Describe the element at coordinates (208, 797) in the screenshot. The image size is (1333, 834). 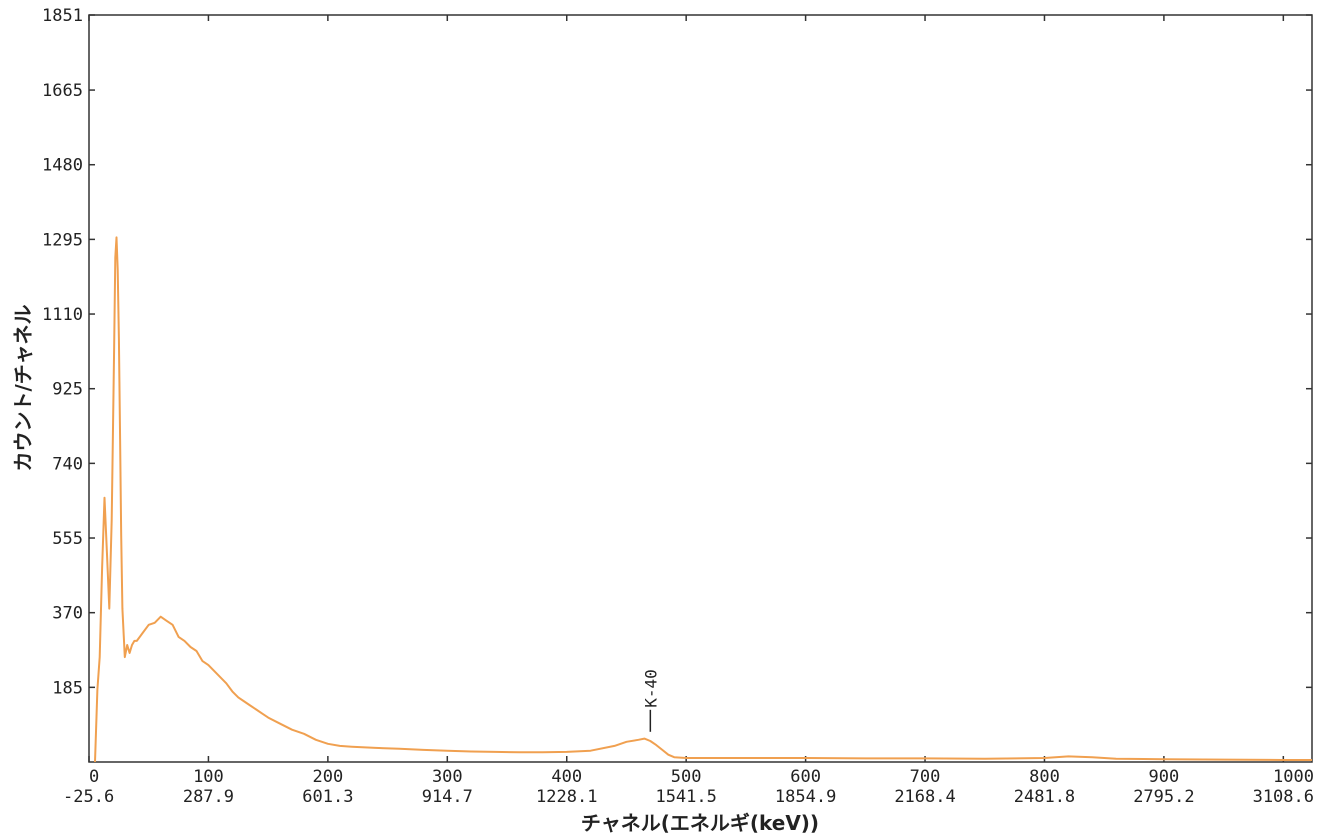
I see `x-energy-label: 287.9` at that location.